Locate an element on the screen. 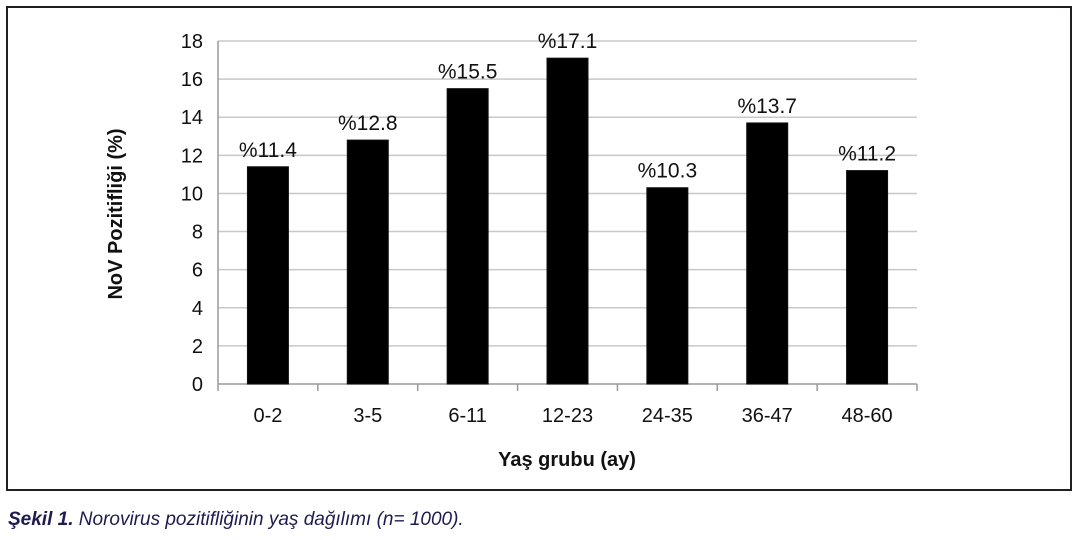 The image size is (1079, 540). figure-caption-label: Şekil 1. is located at coordinates (41, 519).